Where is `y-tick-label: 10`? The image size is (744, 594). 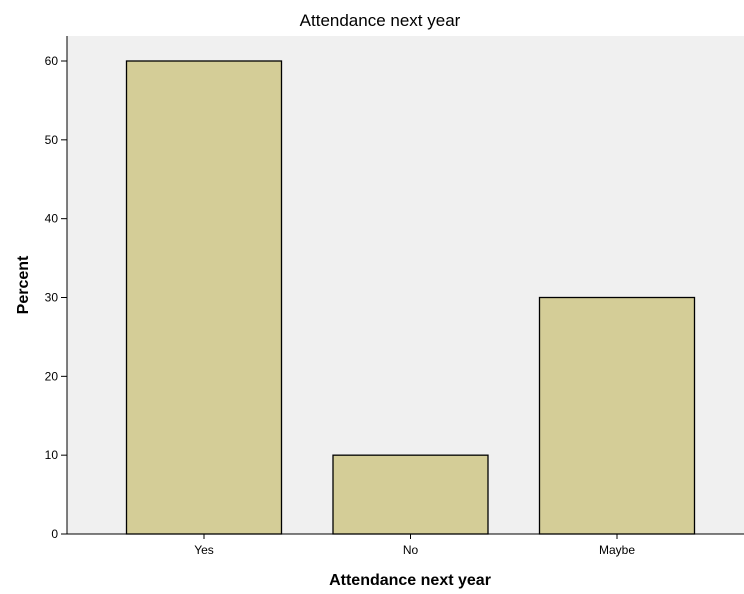
y-tick-label: 10 is located at coordinates (52, 455).